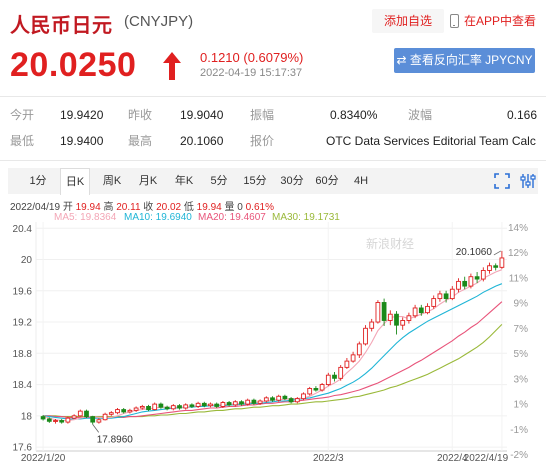 The image size is (546, 475). What do you see at coordinates (22, 115) in the screenshot?
I see `open-label: 今开` at bounding box center [22, 115].